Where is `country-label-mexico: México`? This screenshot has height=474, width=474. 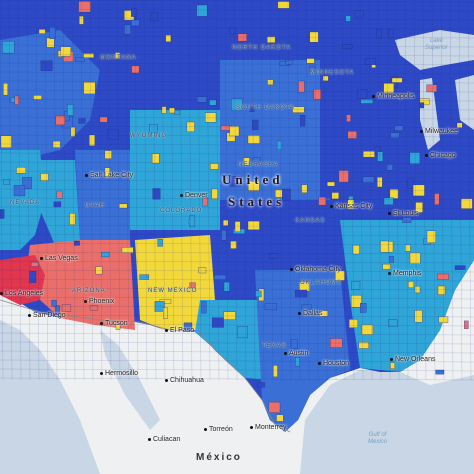 country-label-mexico: México is located at coordinates (219, 457).